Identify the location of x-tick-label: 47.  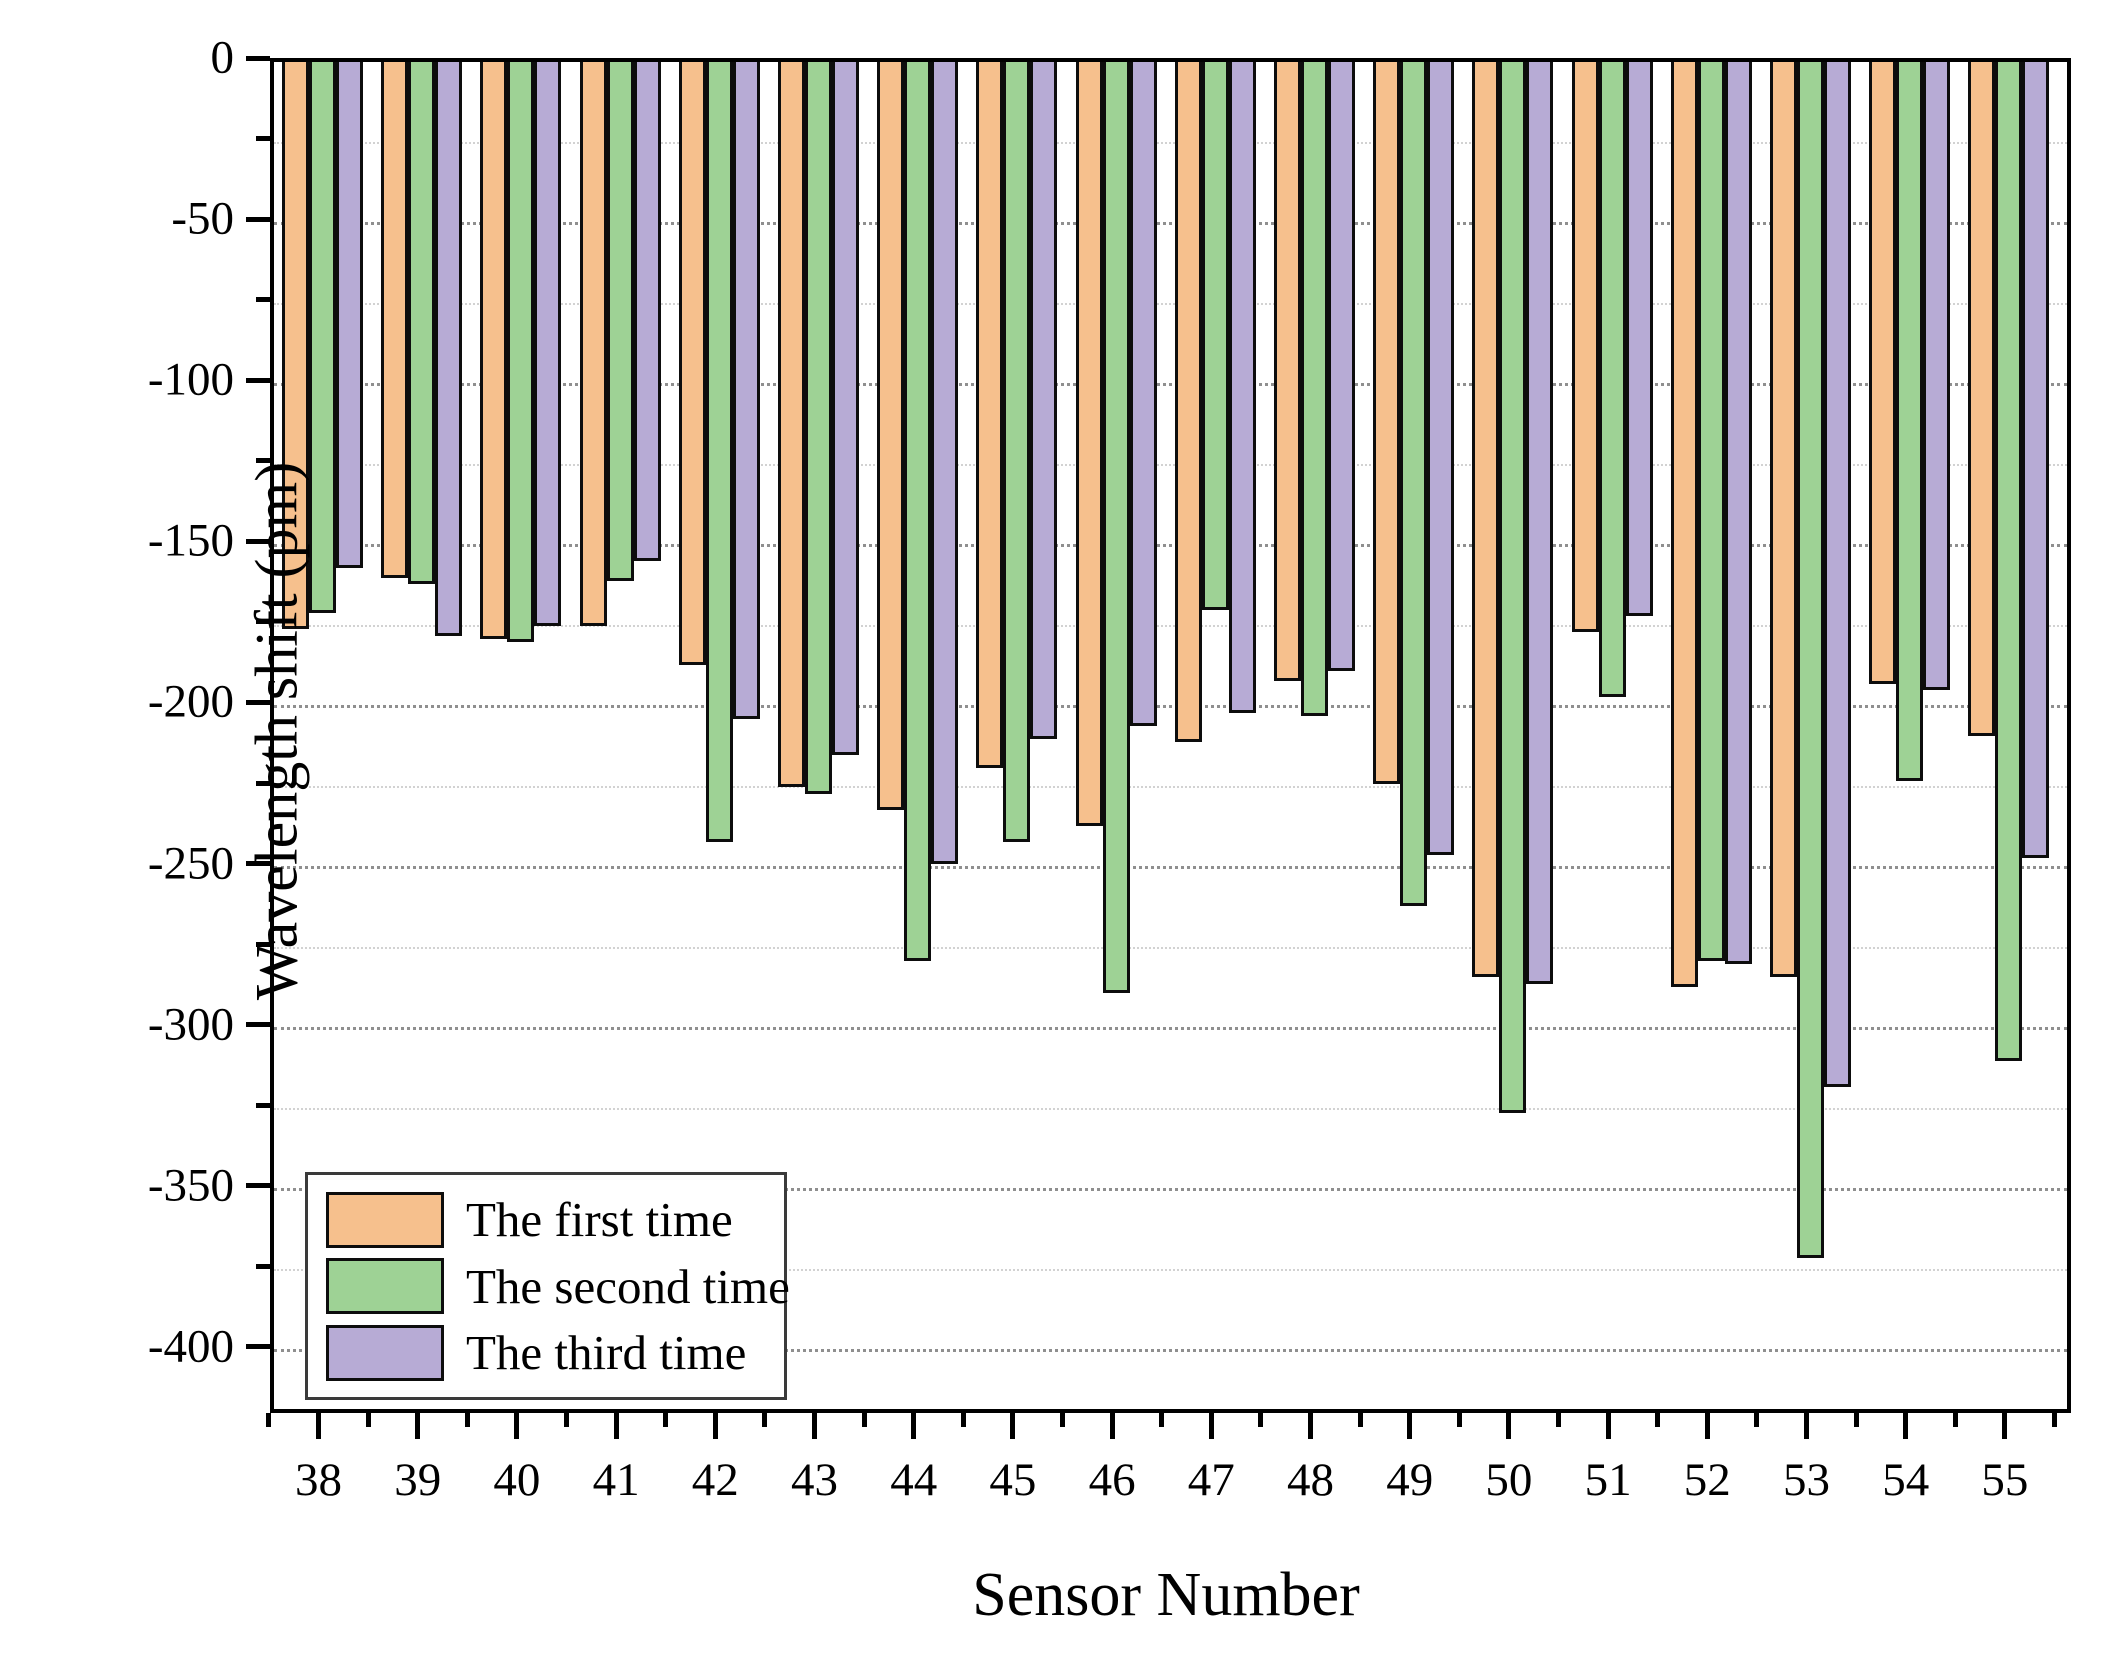
(1211, 1480).